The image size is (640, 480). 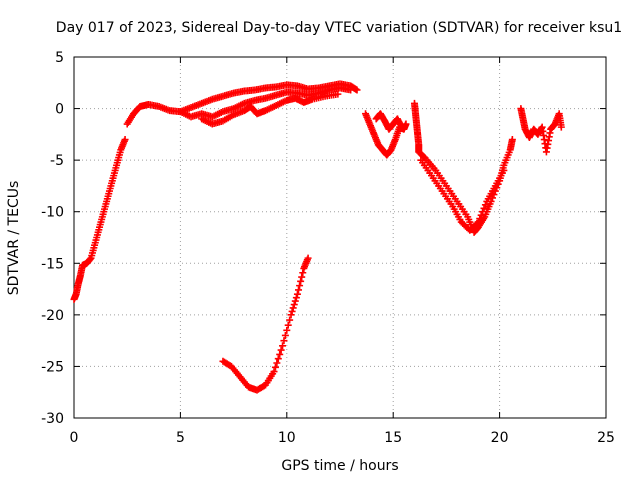 What do you see at coordinates (52, 213) in the screenshot?
I see `y-tick-label: -10` at bounding box center [52, 213].